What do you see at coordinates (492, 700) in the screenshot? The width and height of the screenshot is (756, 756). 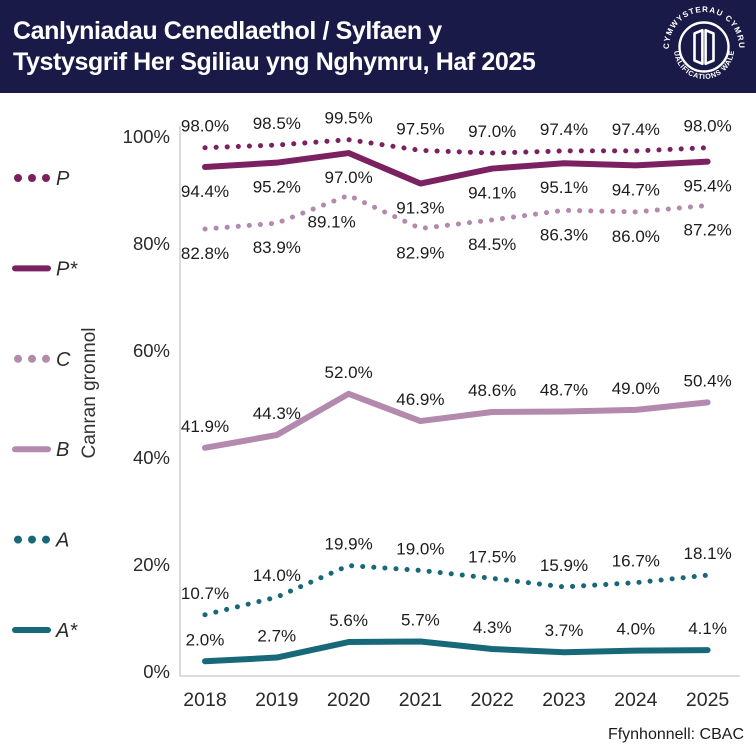 I see `x-axis-label: 2022` at bounding box center [492, 700].